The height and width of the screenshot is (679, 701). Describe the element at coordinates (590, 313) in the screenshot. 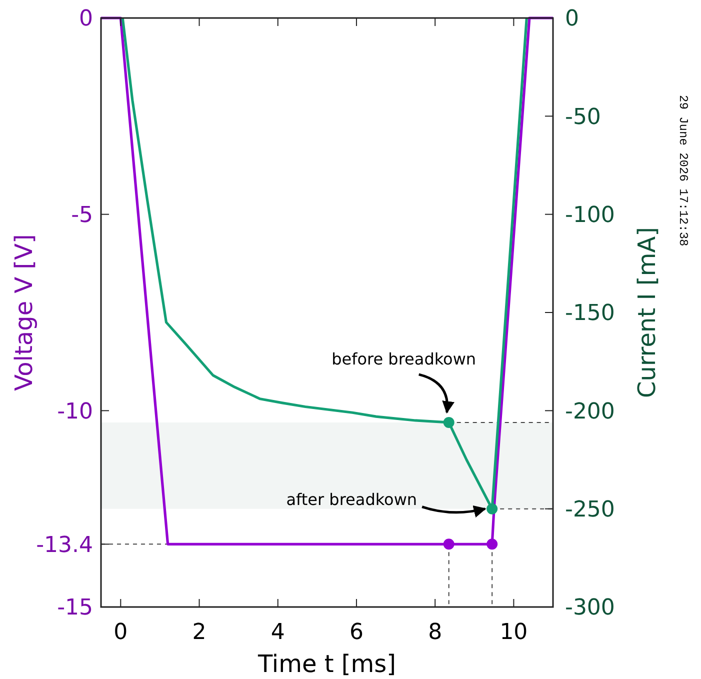

I see `y2-tick-label: -150` at that location.